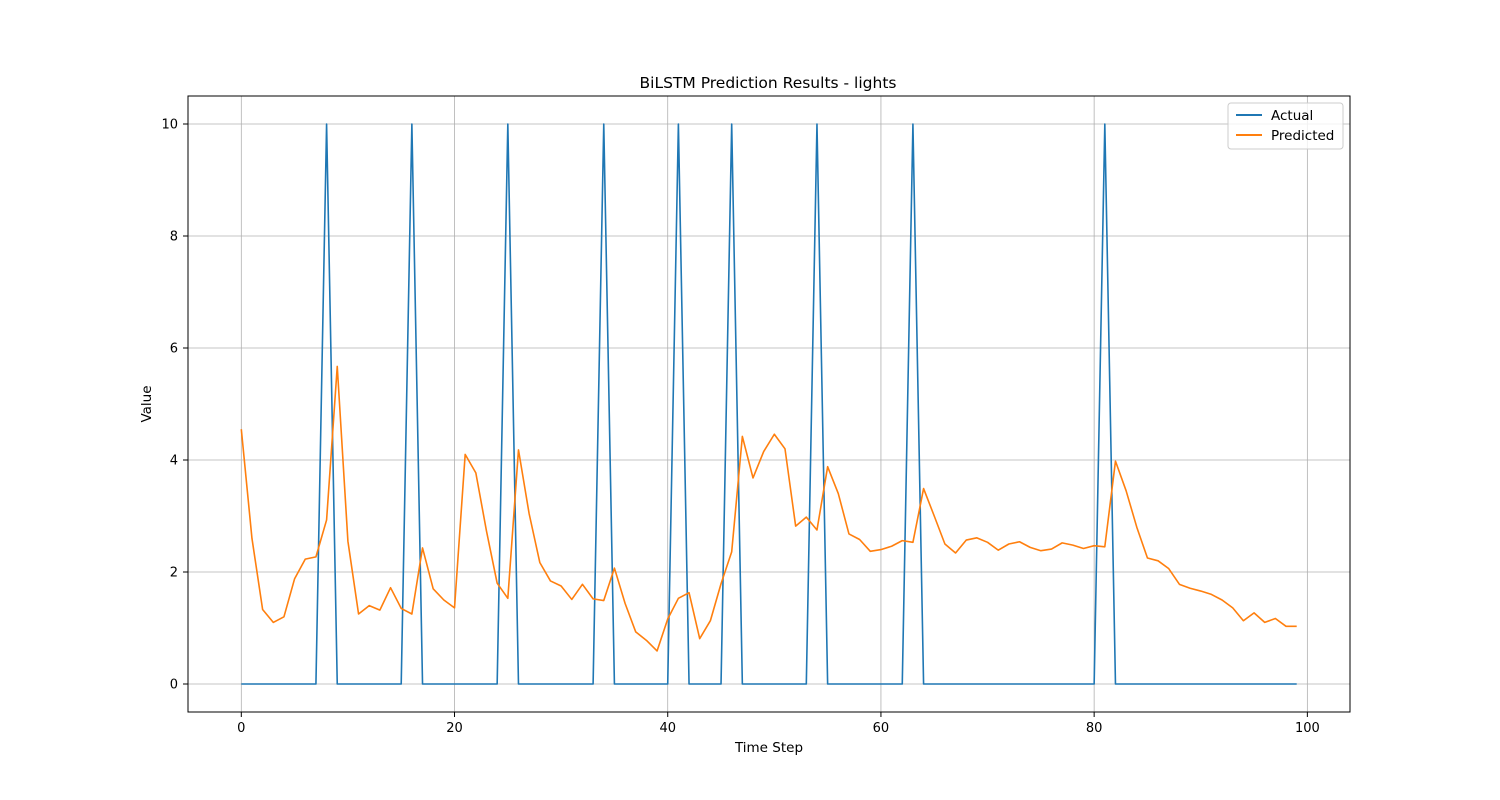 This screenshot has height=800, width=1500. What do you see at coordinates (454, 728) in the screenshot?
I see `x-tick-label: 20` at bounding box center [454, 728].